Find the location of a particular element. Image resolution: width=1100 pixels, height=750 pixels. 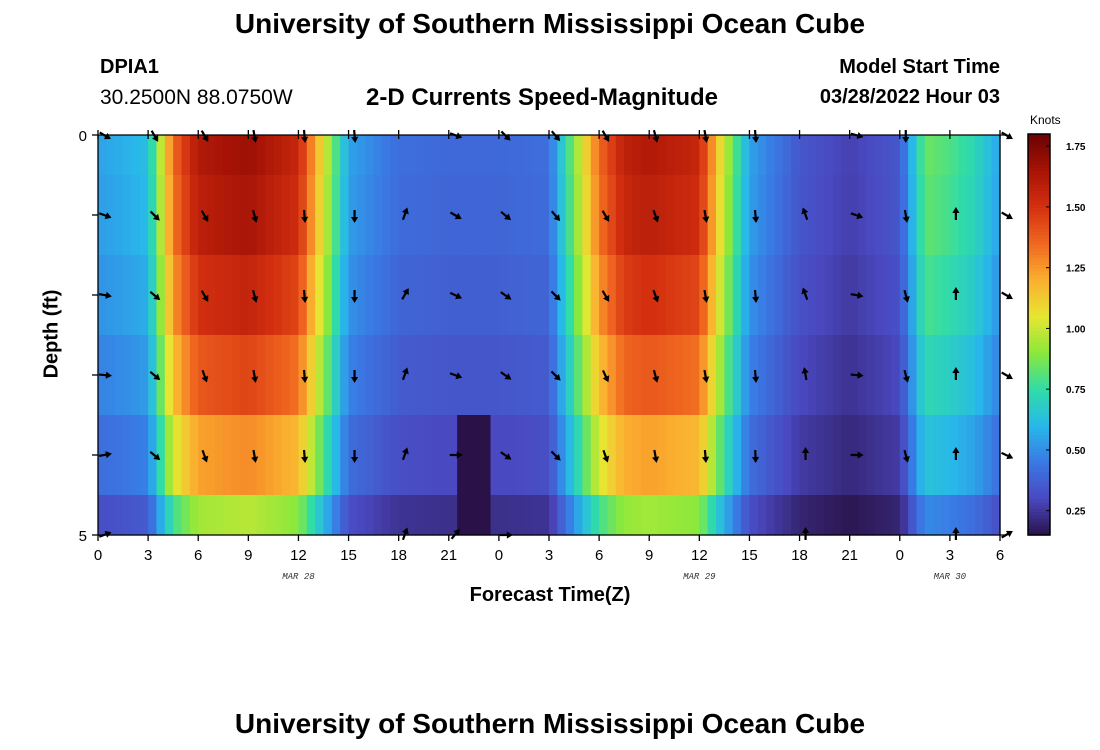

colorbar-tick-label: 1.25 is located at coordinates (1076, 269).